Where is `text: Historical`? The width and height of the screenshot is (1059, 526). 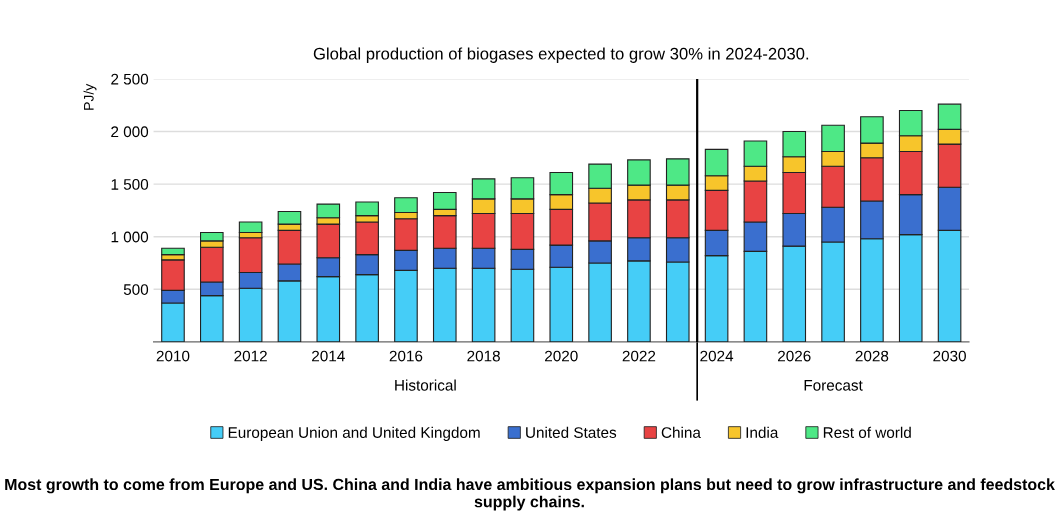
text: Historical is located at coordinates (425, 385).